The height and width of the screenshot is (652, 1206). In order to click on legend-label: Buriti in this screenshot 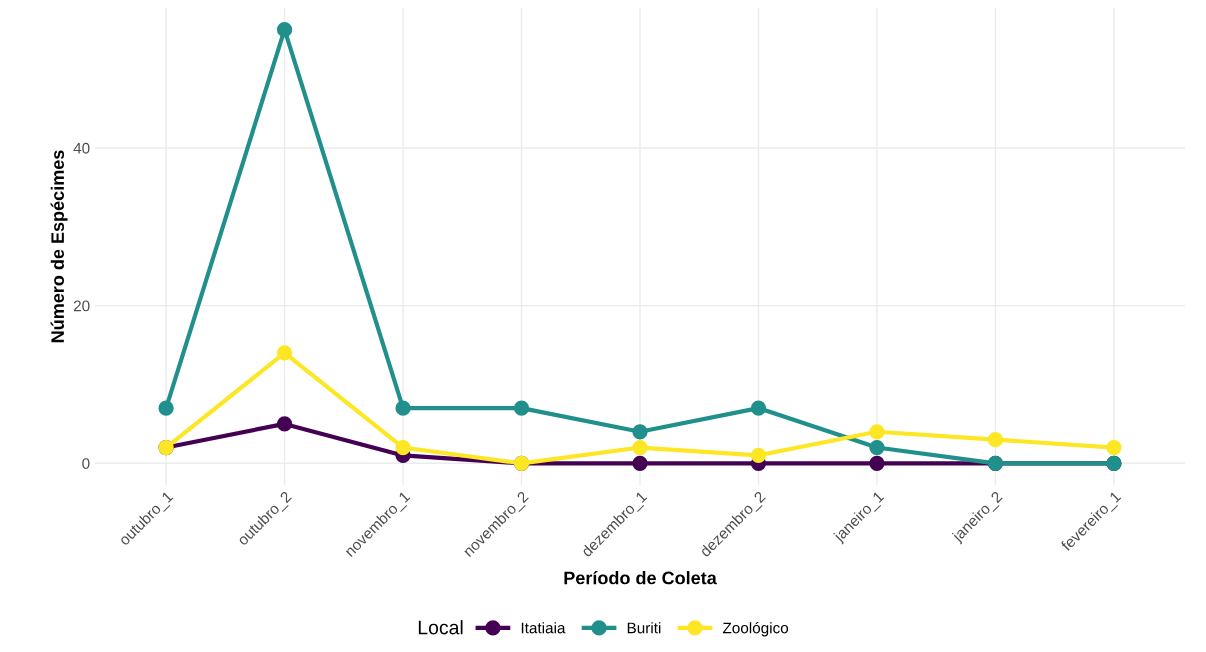, I will do `click(644, 628)`.